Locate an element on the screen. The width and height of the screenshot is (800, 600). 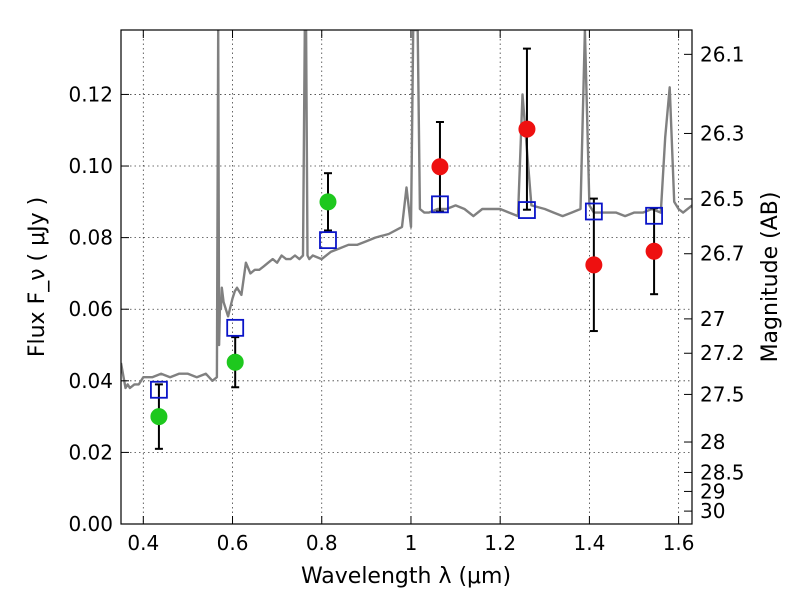
y2-tick-label: 26.1 is located at coordinates (722, 54).